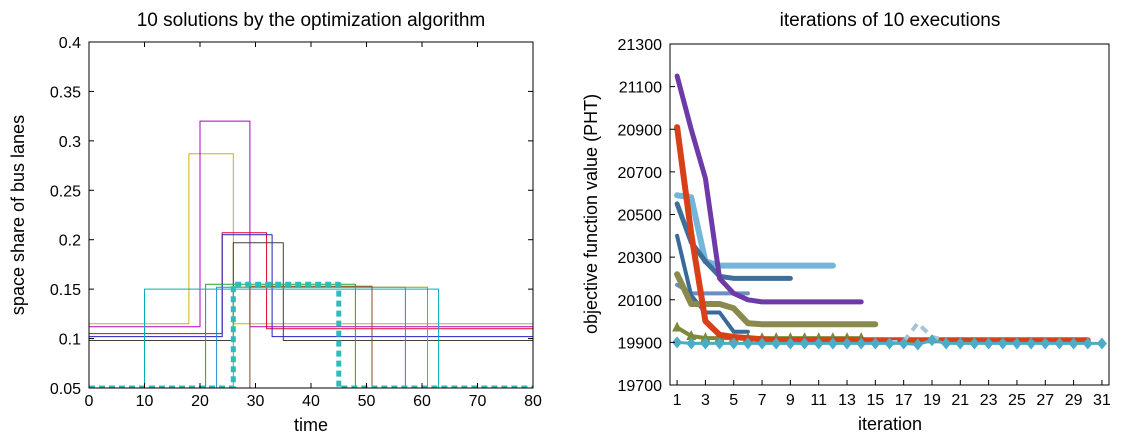  I want to click on y-tick-label: 0.05, so click(65, 389).